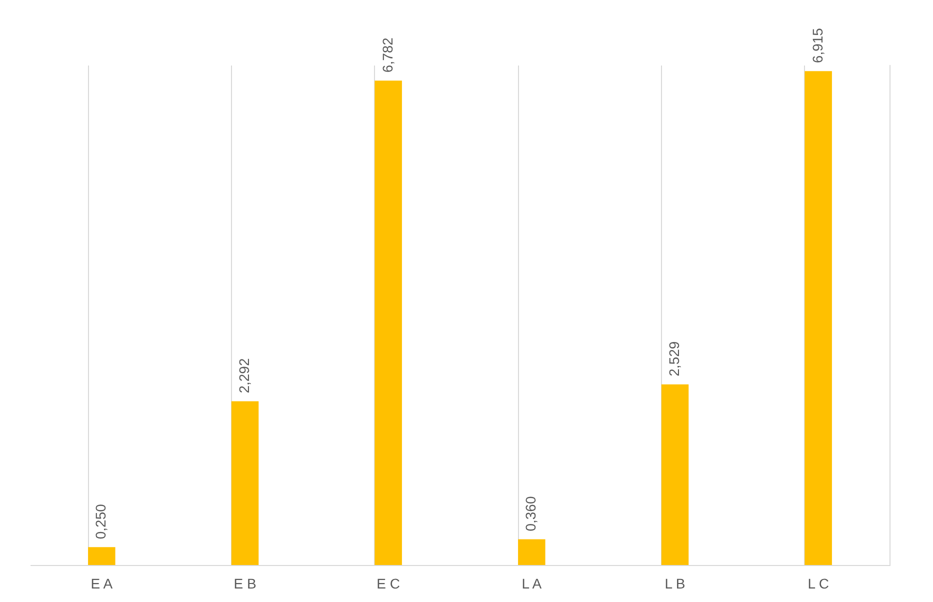 This screenshot has height=602, width=933. Describe the element at coordinates (817, 46) in the screenshot. I see `data-label: 6,915` at that location.